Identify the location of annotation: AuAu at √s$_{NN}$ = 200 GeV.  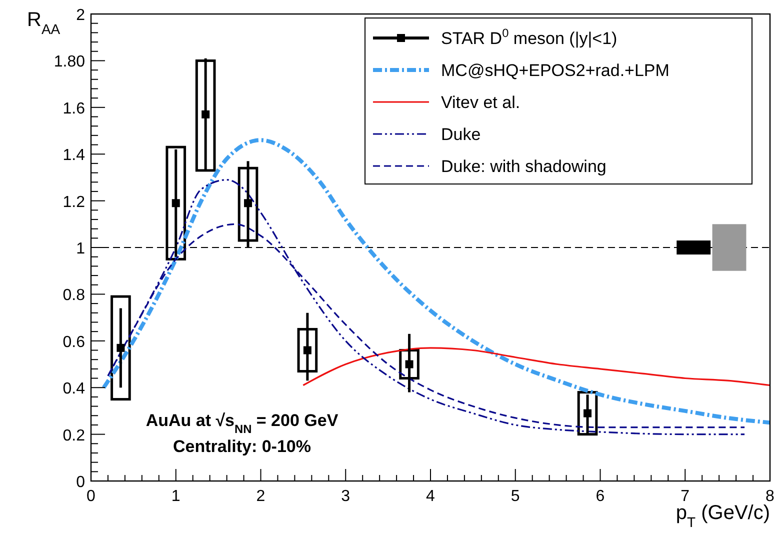
(242, 423).